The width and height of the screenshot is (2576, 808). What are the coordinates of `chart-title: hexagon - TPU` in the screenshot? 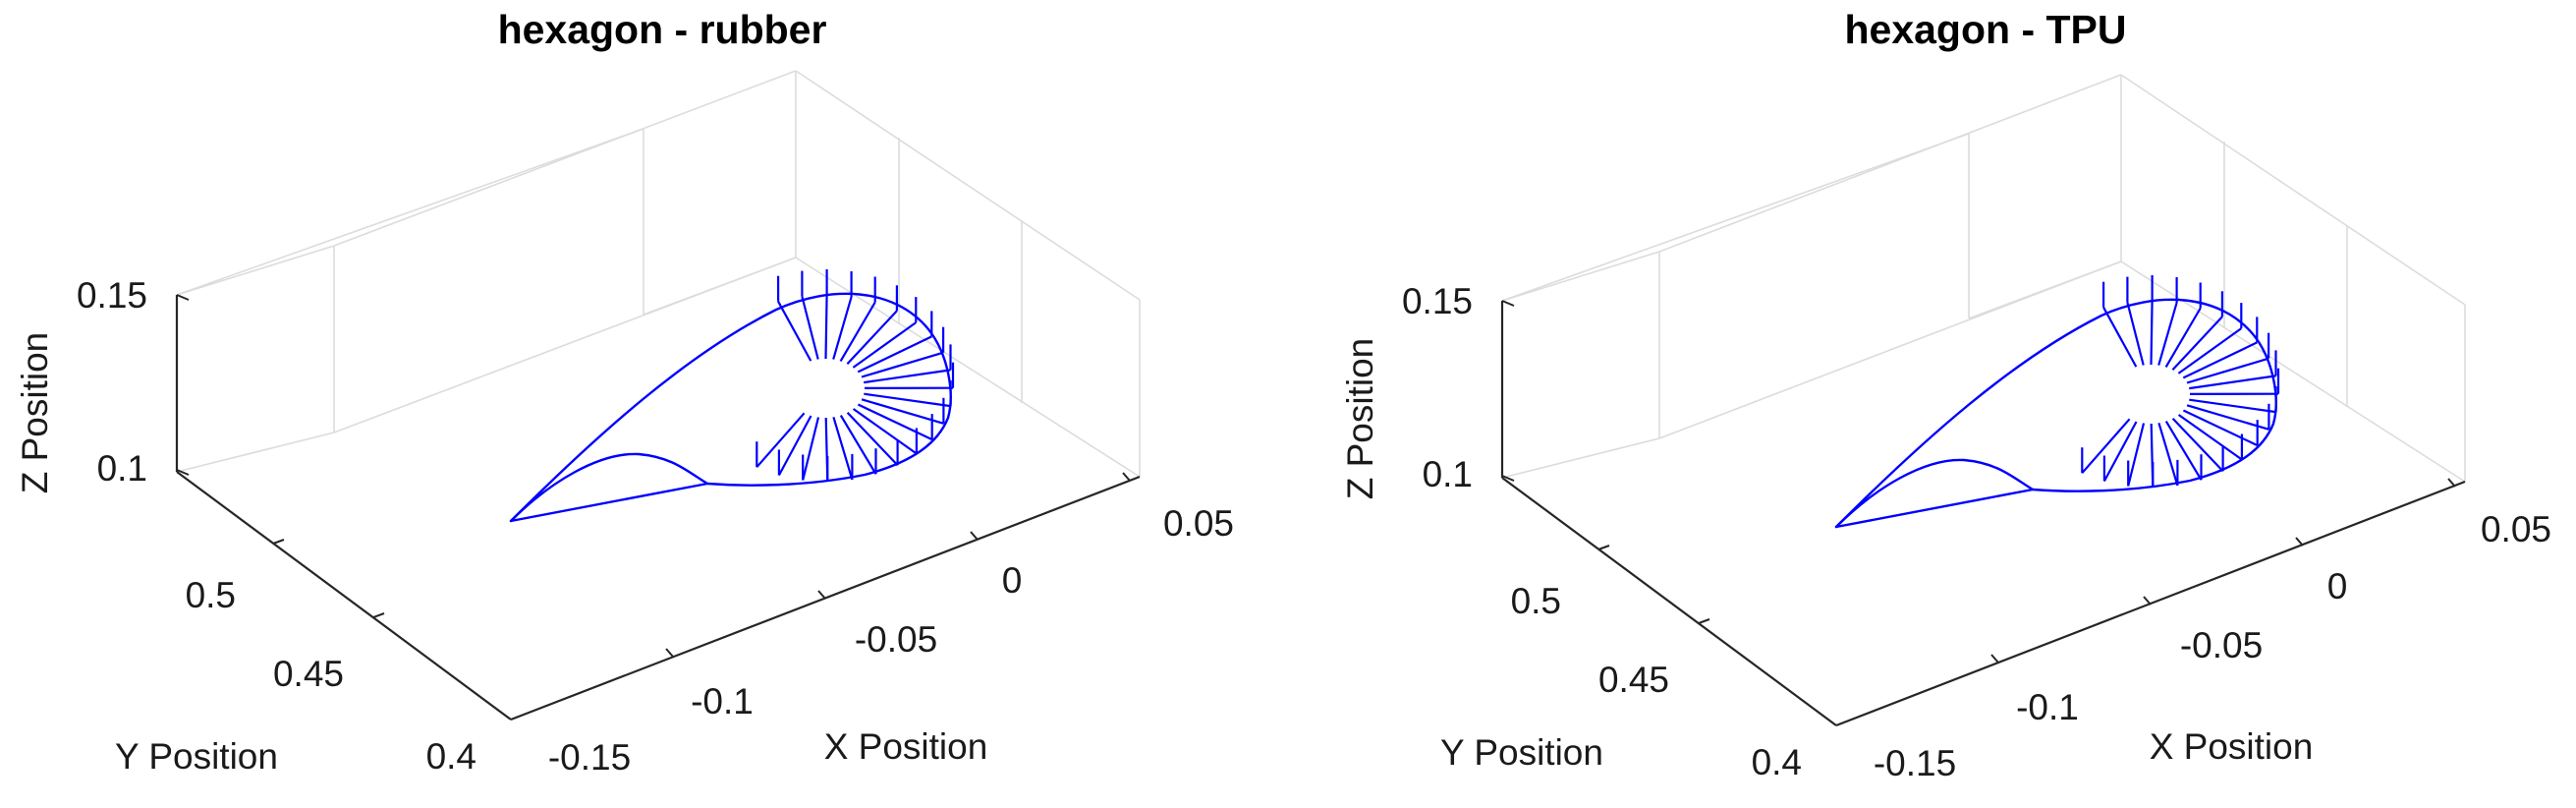 It's located at (1985, 30).